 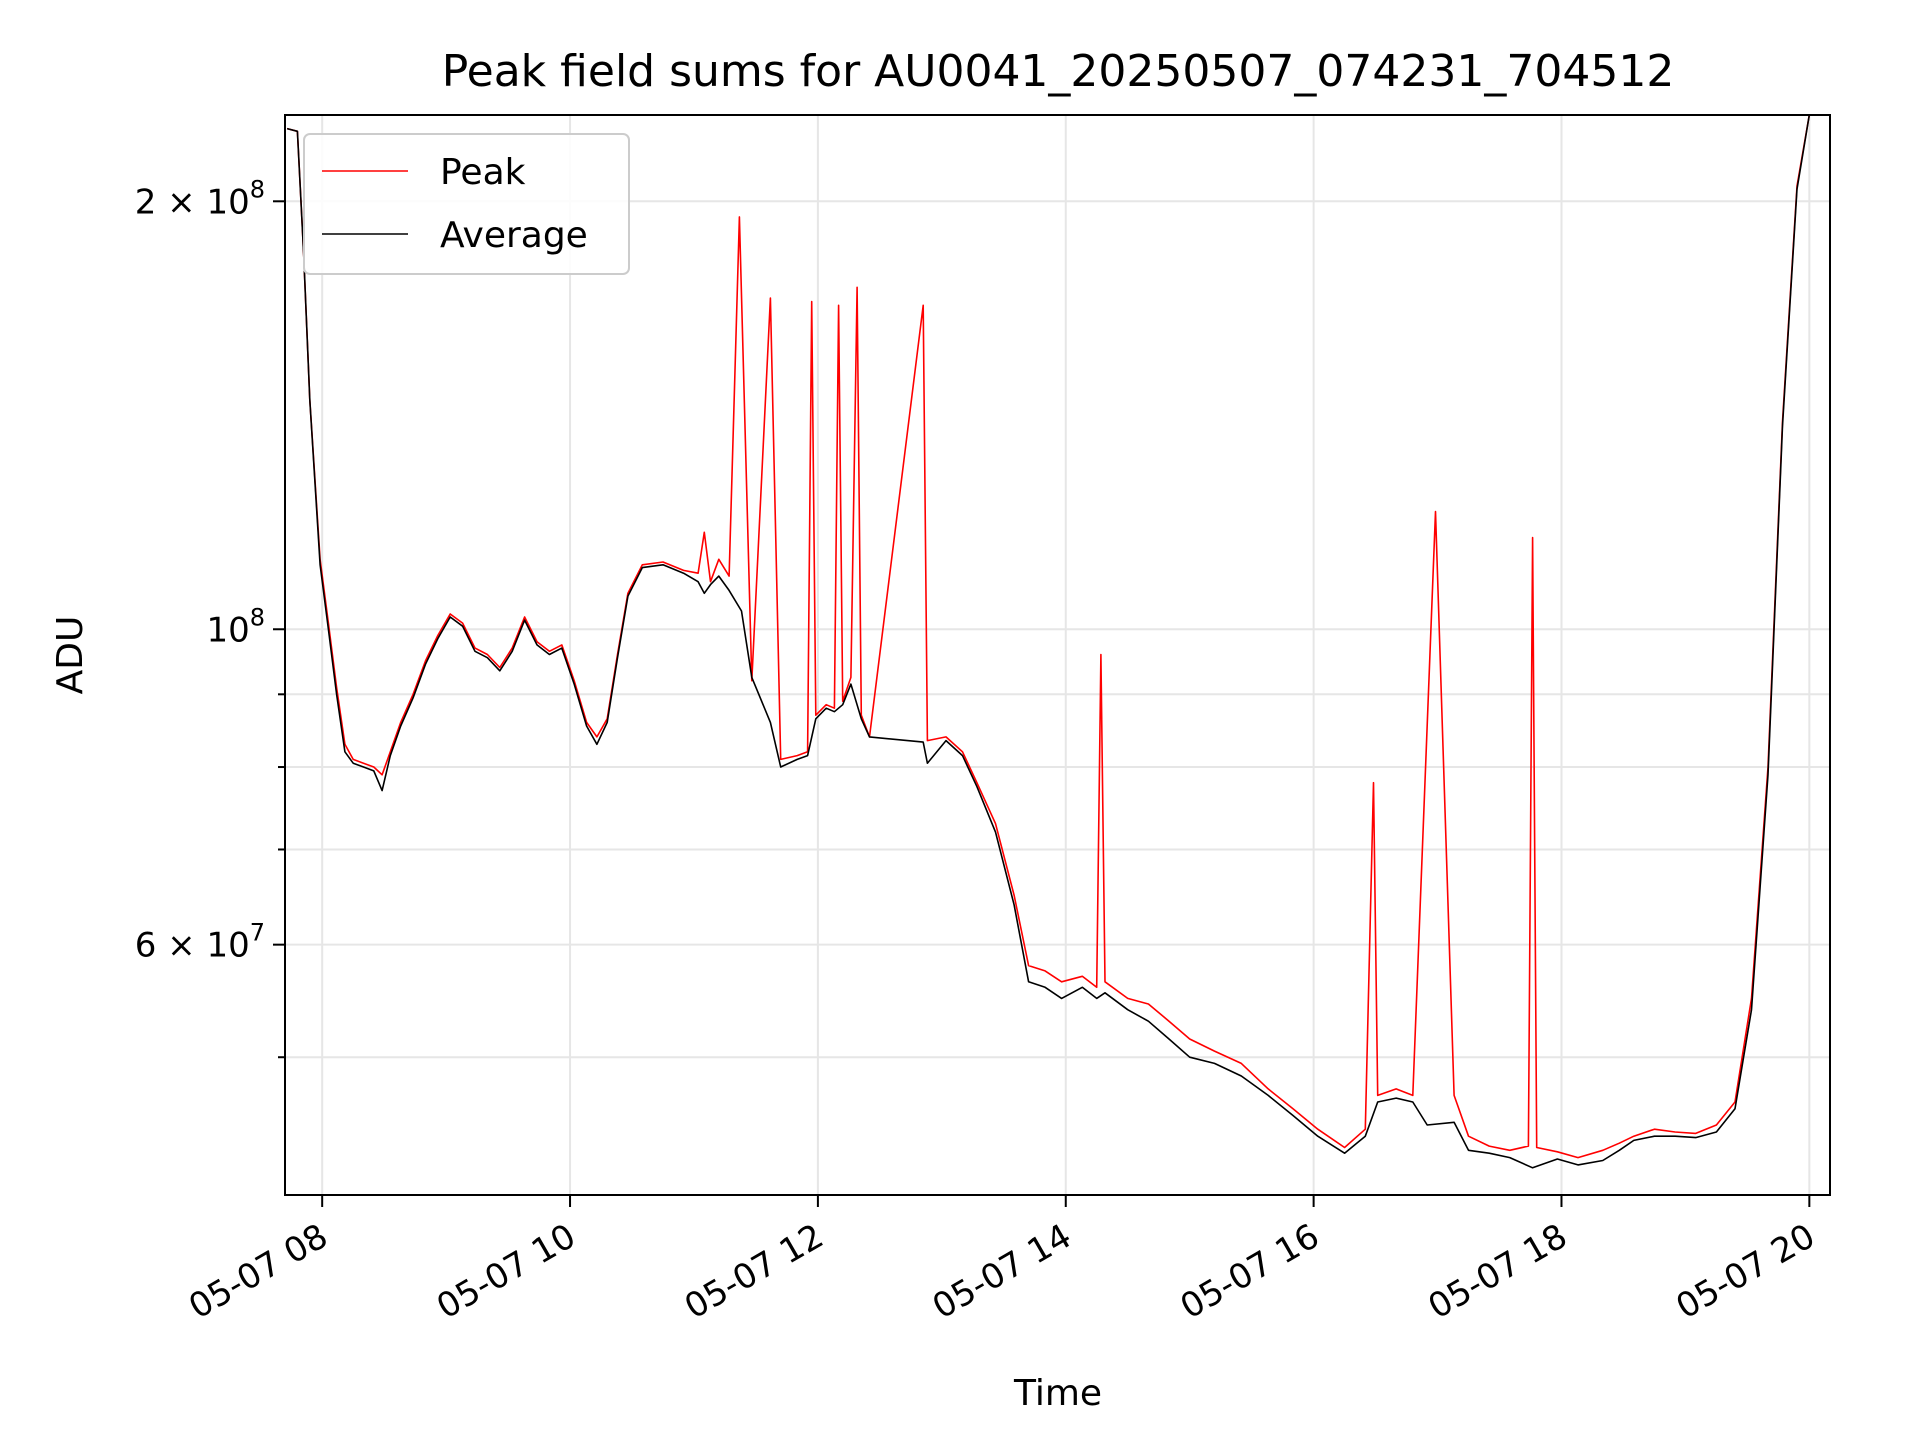 I want to click on legend-box, so click(x=466, y=204).